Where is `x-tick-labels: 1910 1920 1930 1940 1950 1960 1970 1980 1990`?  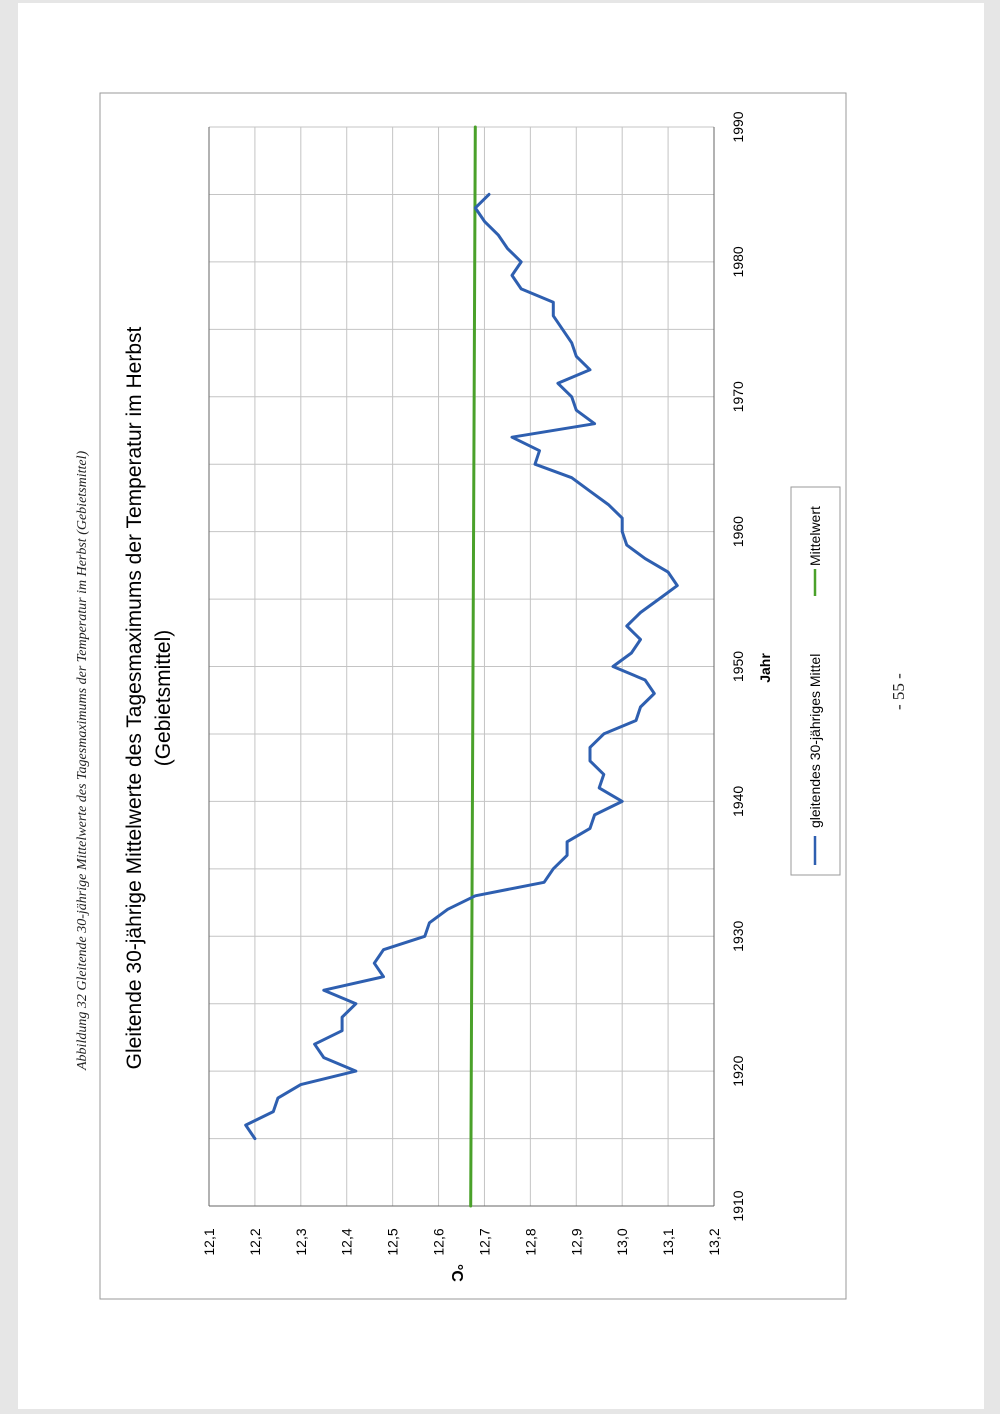
x-tick-labels: 1910 1920 1930 1940 1950 1960 1970 1980 1990 is located at coordinates (738, 666).